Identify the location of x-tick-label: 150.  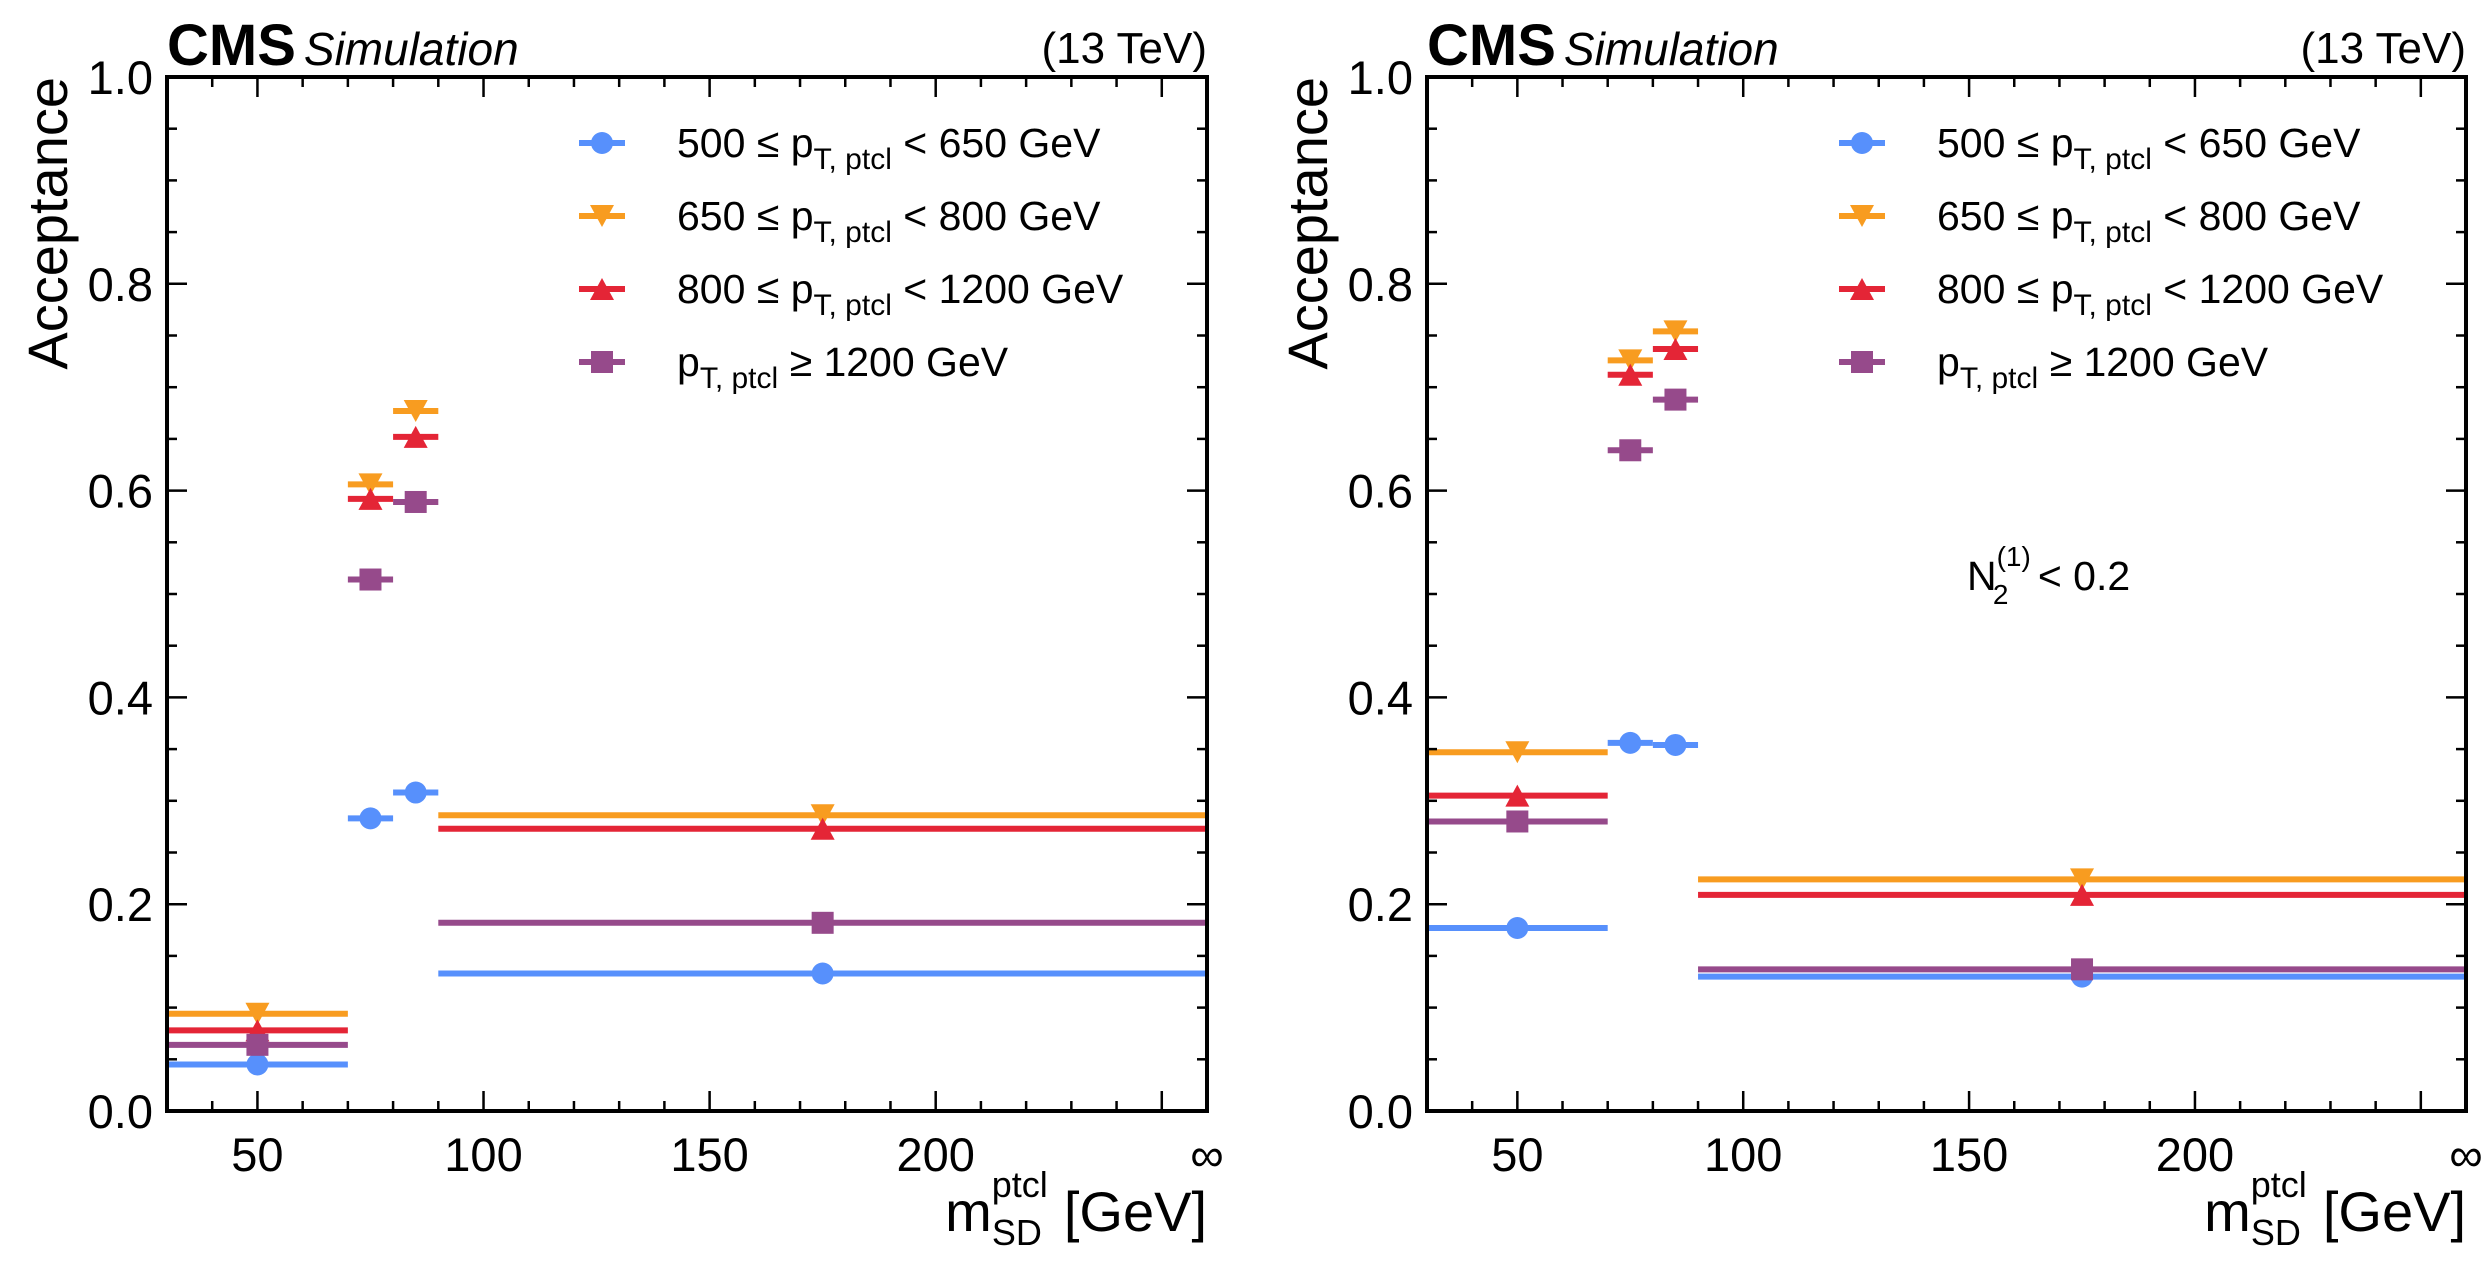
(709, 1154).